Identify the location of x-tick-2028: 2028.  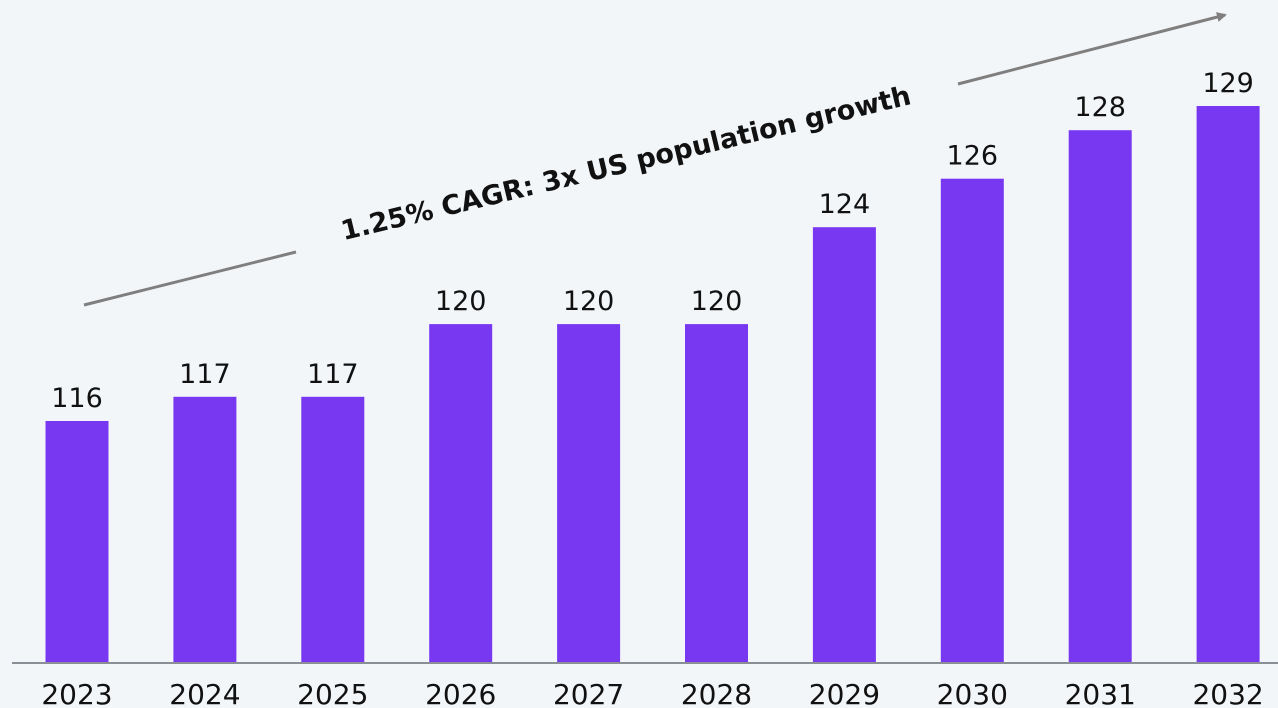
(716, 693).